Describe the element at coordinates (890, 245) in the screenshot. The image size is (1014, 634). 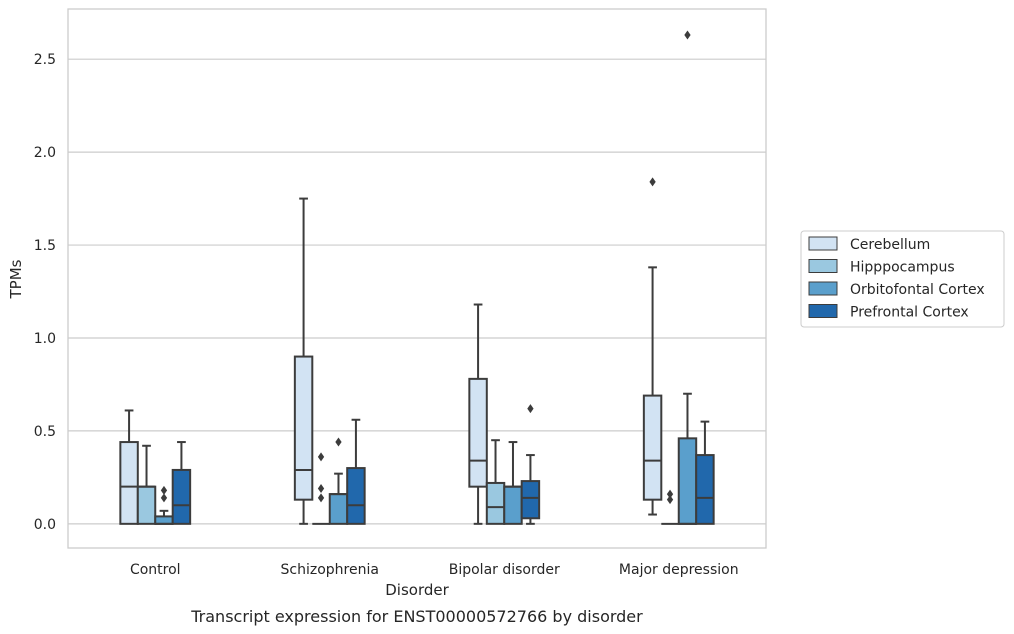
I see `legend-label: Cerebellum` at that location.